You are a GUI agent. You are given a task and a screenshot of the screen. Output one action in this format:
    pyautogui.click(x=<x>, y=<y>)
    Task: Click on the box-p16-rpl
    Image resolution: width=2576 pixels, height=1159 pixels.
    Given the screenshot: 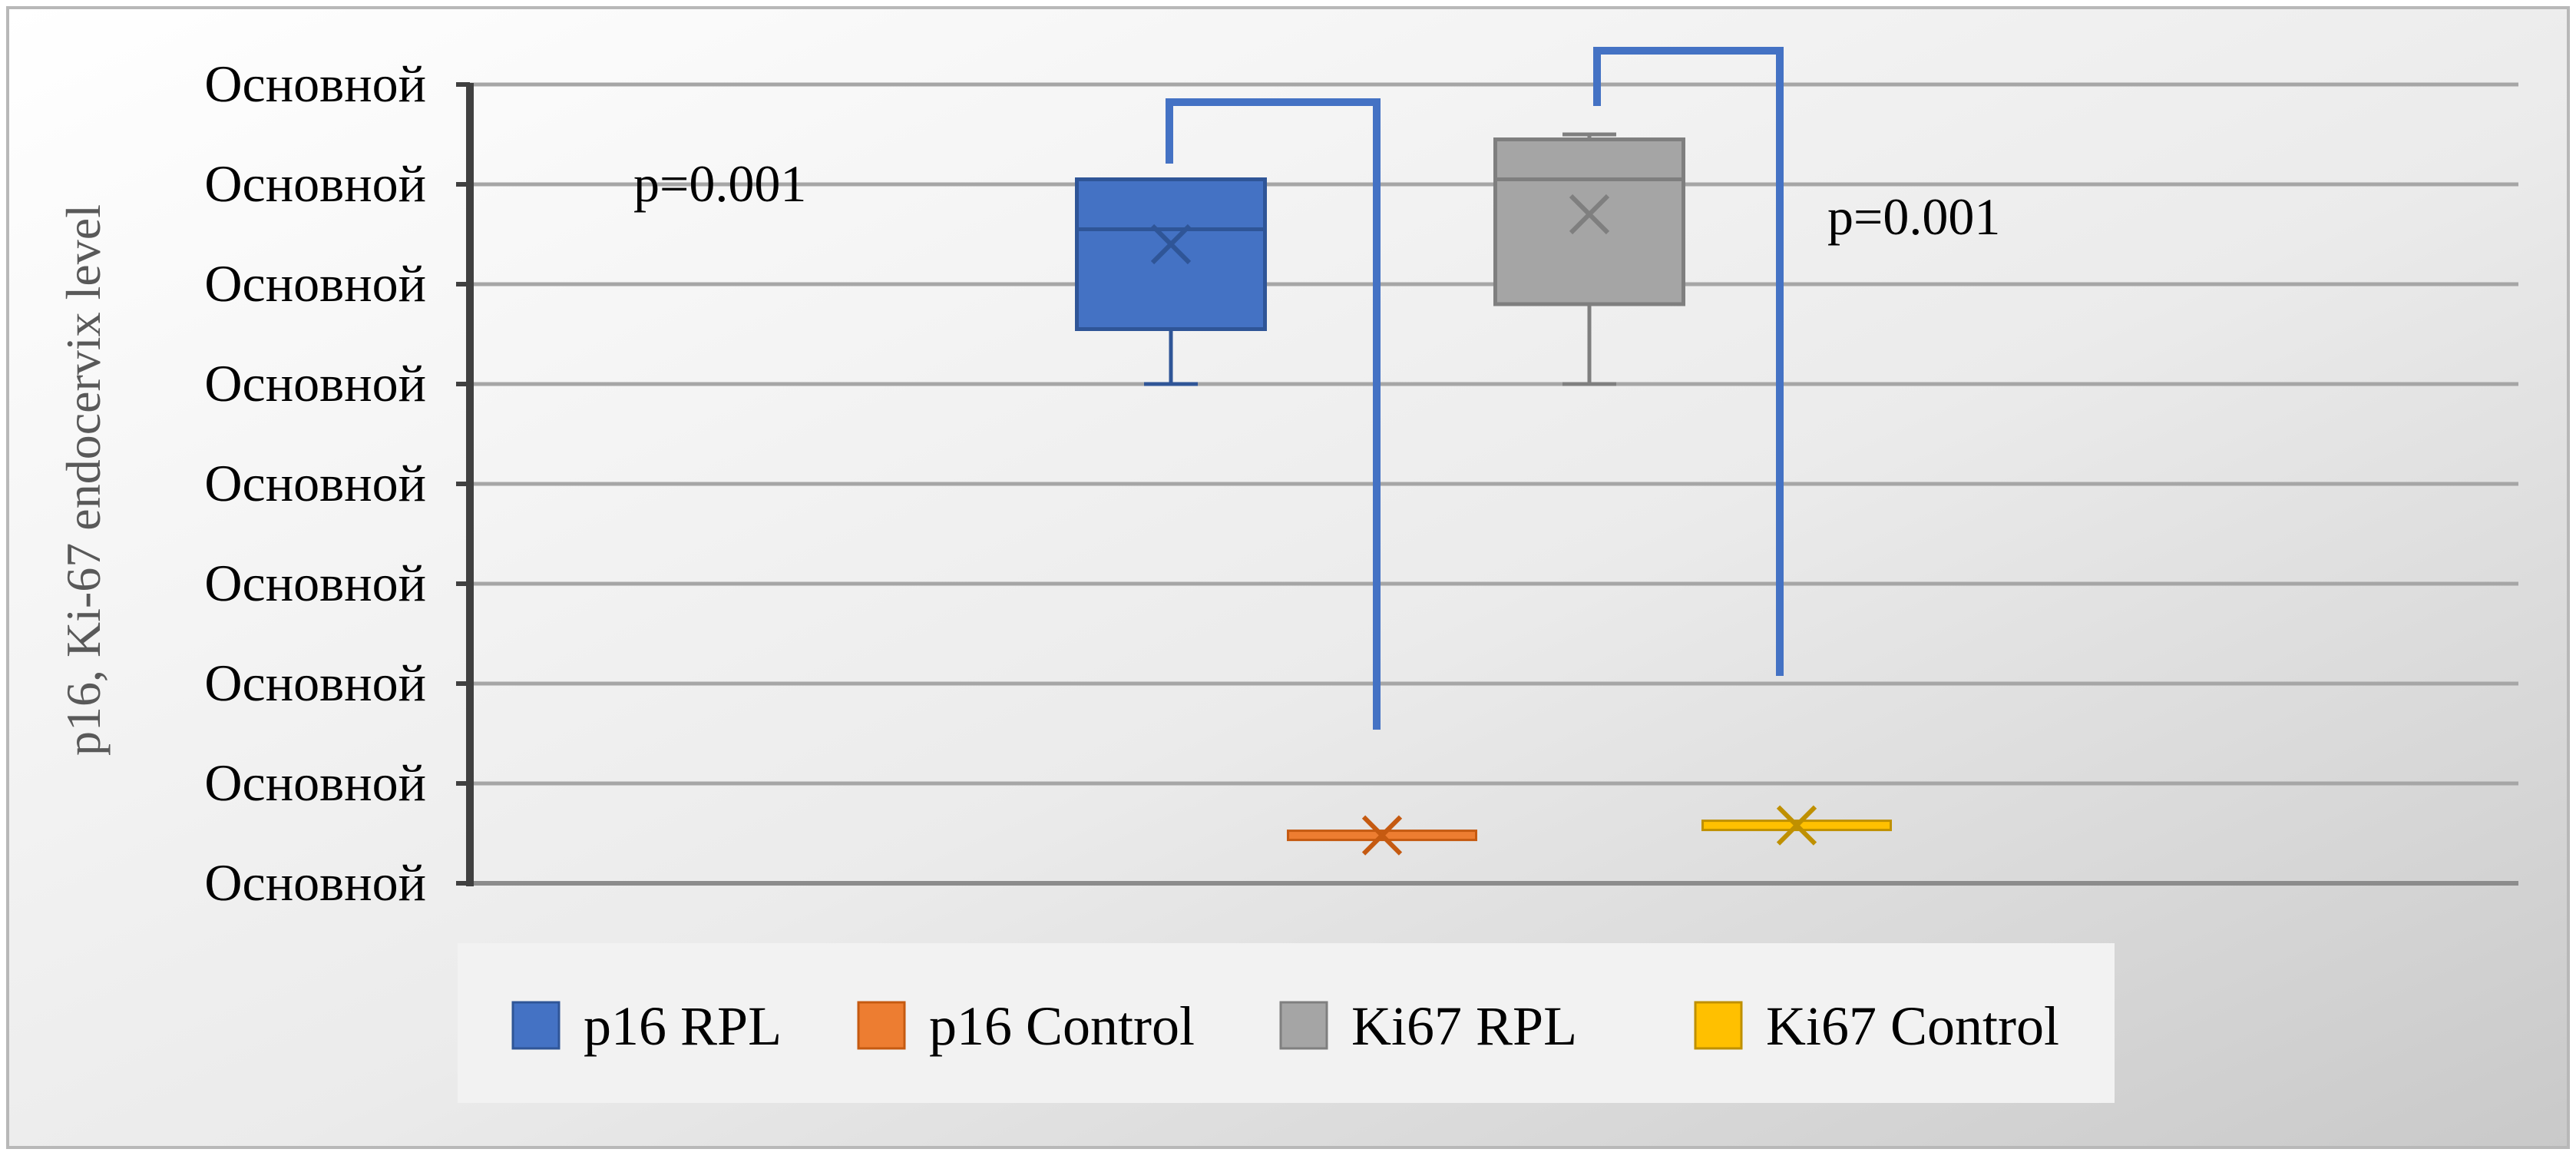 What is the action you would take?
    pyautogui.click(x=1171, y=282)
    